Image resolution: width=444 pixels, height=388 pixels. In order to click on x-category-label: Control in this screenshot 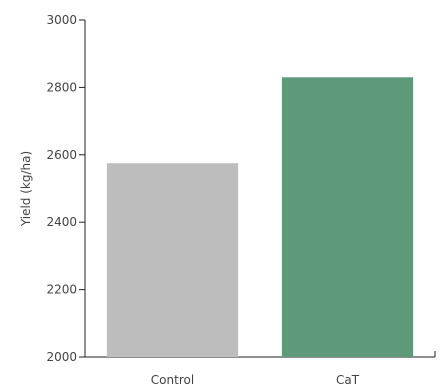, I will do `click(172, 380)`.